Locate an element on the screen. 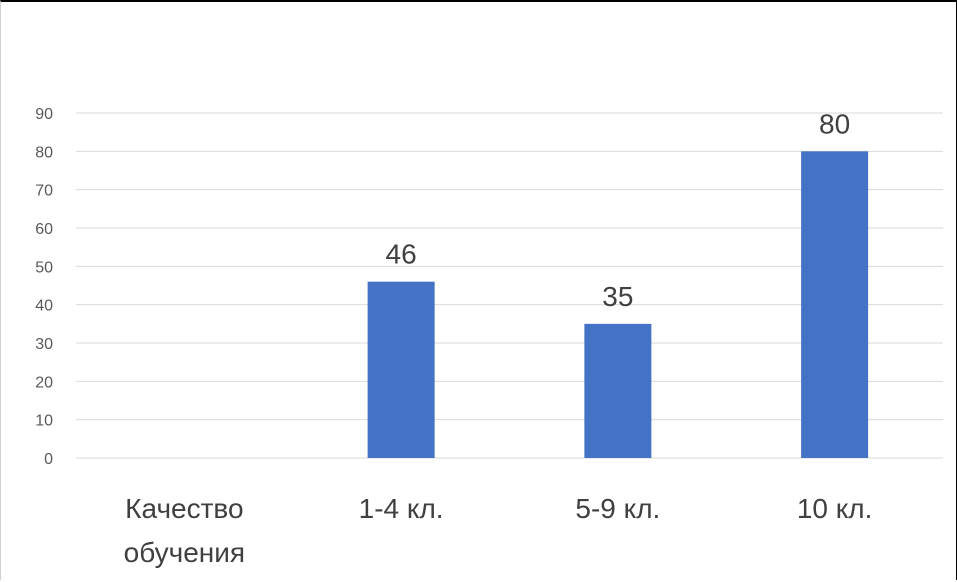  y-tick-label: 80 is located at coordinates (44, 152).